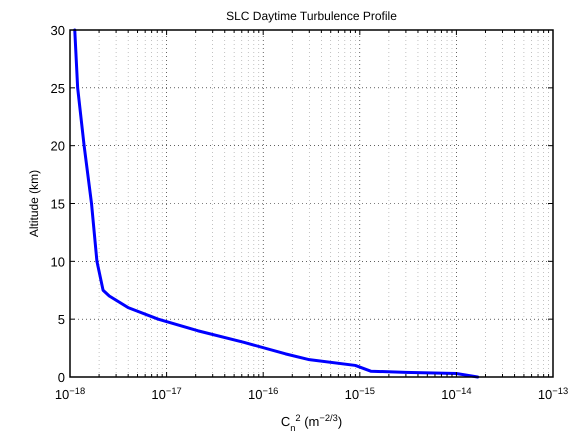 The height and width of the screenshot is (440, 575). Describe the element at coordinates (34, 204) in the screenshot. I see `y-axis-title: Altitude (km)` at that location.